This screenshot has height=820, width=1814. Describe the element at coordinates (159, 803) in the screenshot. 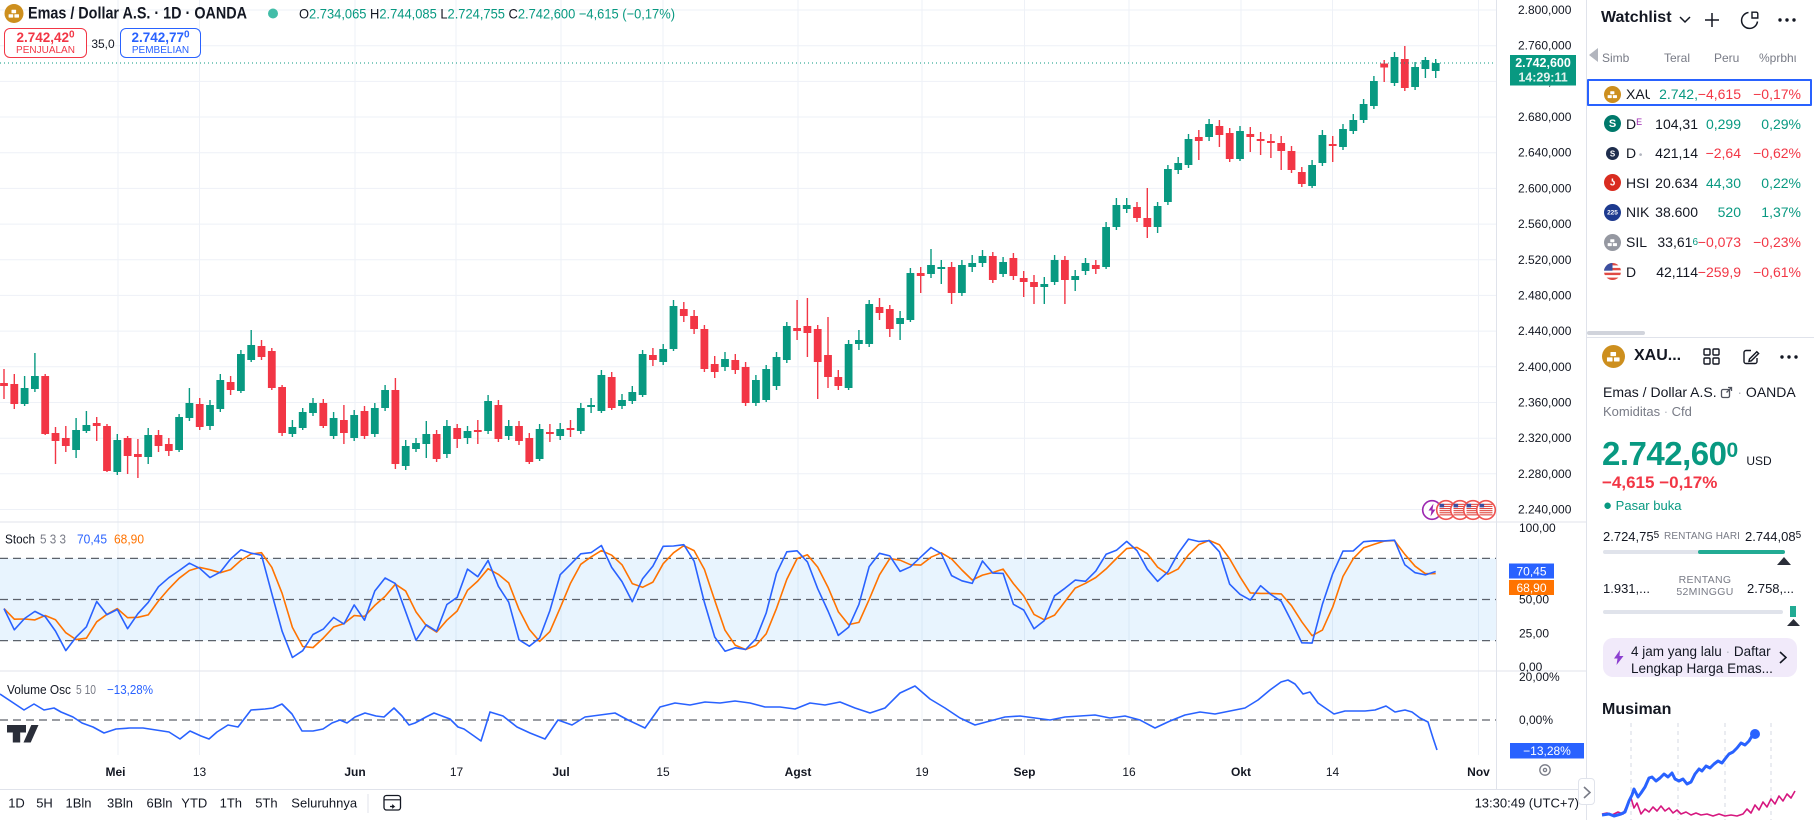

I see `svg-text: 6Bln` at that location.